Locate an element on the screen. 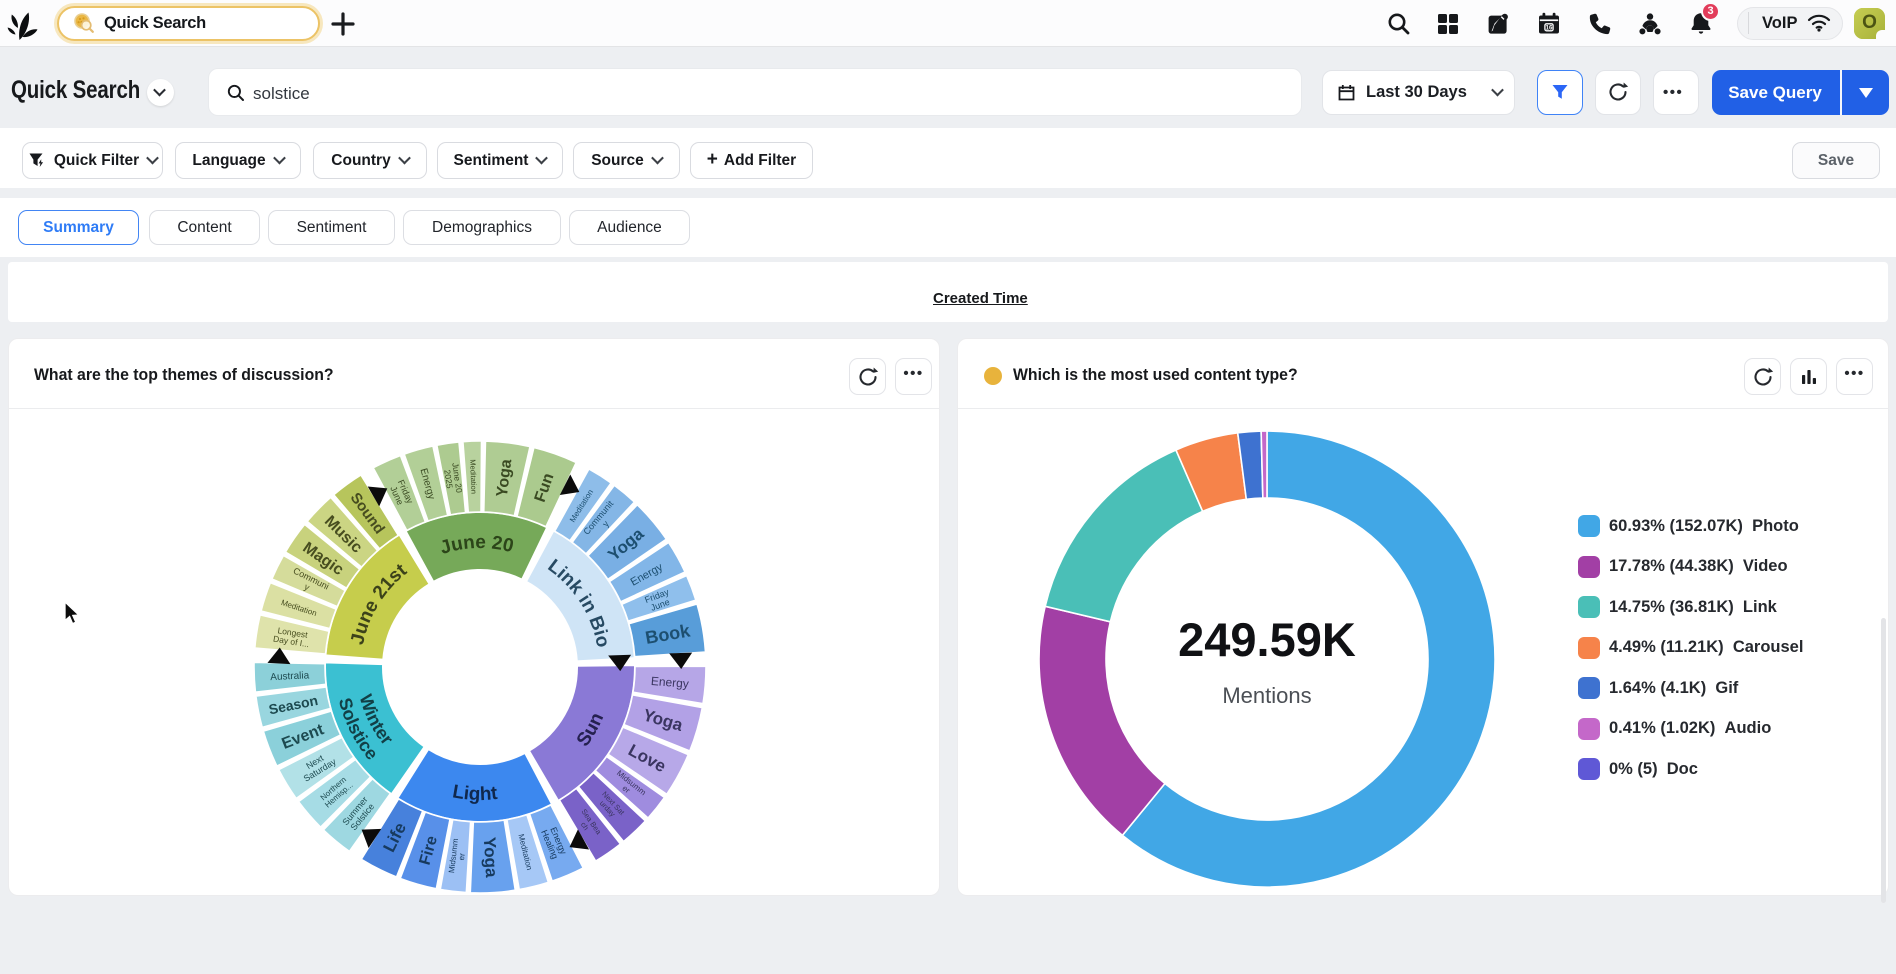 The width and height of the screenshot is (1896, 974). svg-text: Midsummer is located at coordinates (457, 856).